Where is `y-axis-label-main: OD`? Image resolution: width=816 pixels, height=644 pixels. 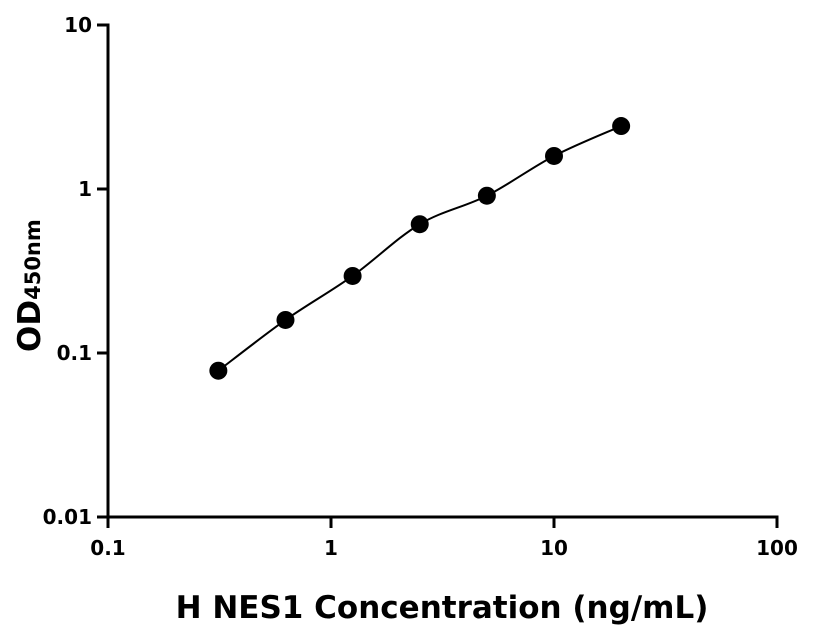 y-axis-label-main: OD is located at coordinates (30, 326).